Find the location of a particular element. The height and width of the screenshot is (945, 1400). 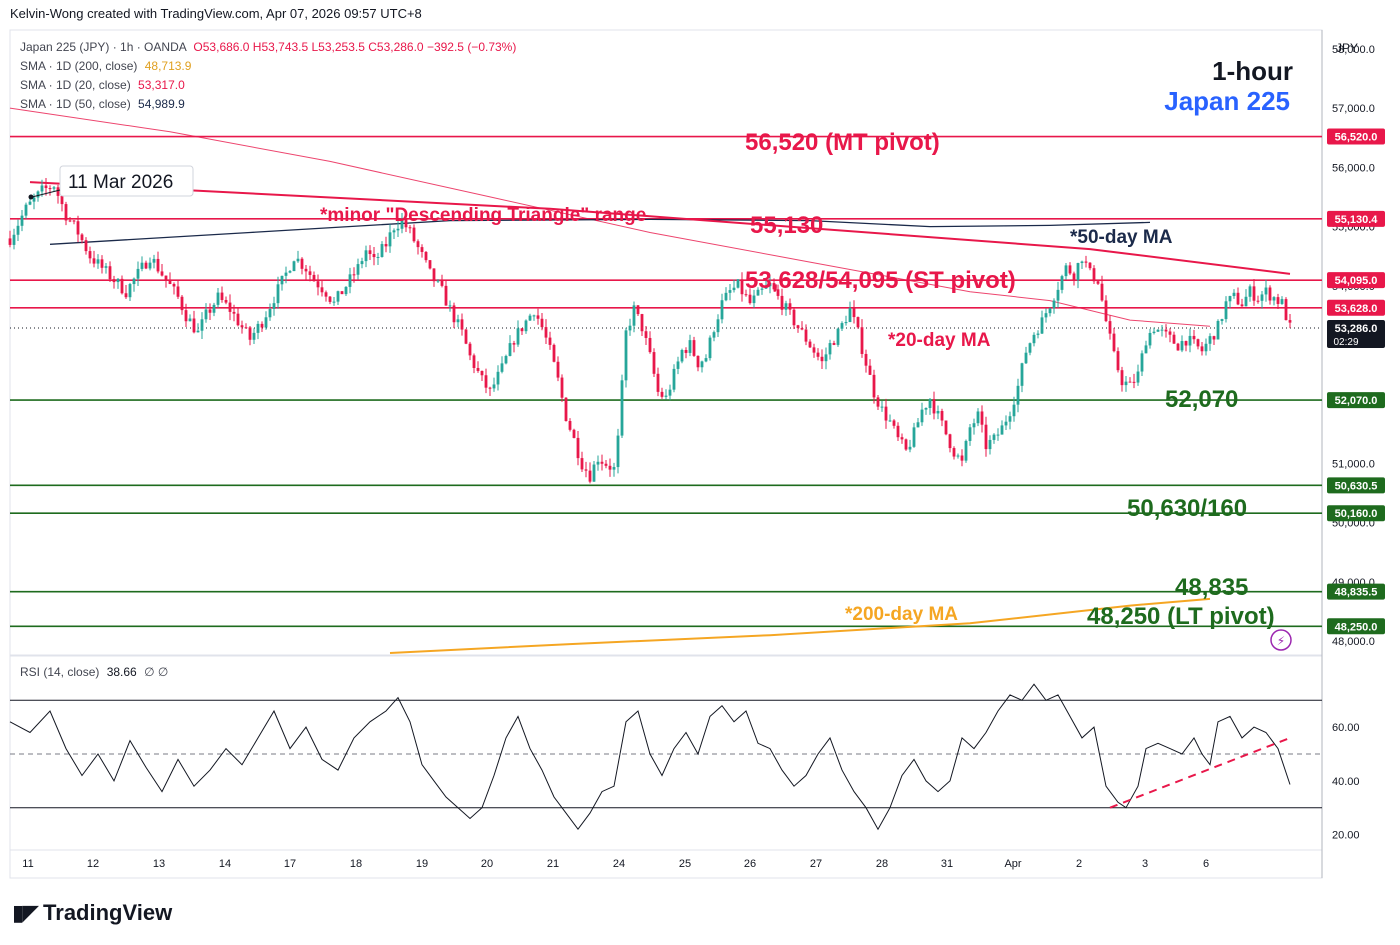

rsi-bands is located at coordinates (666, 754).